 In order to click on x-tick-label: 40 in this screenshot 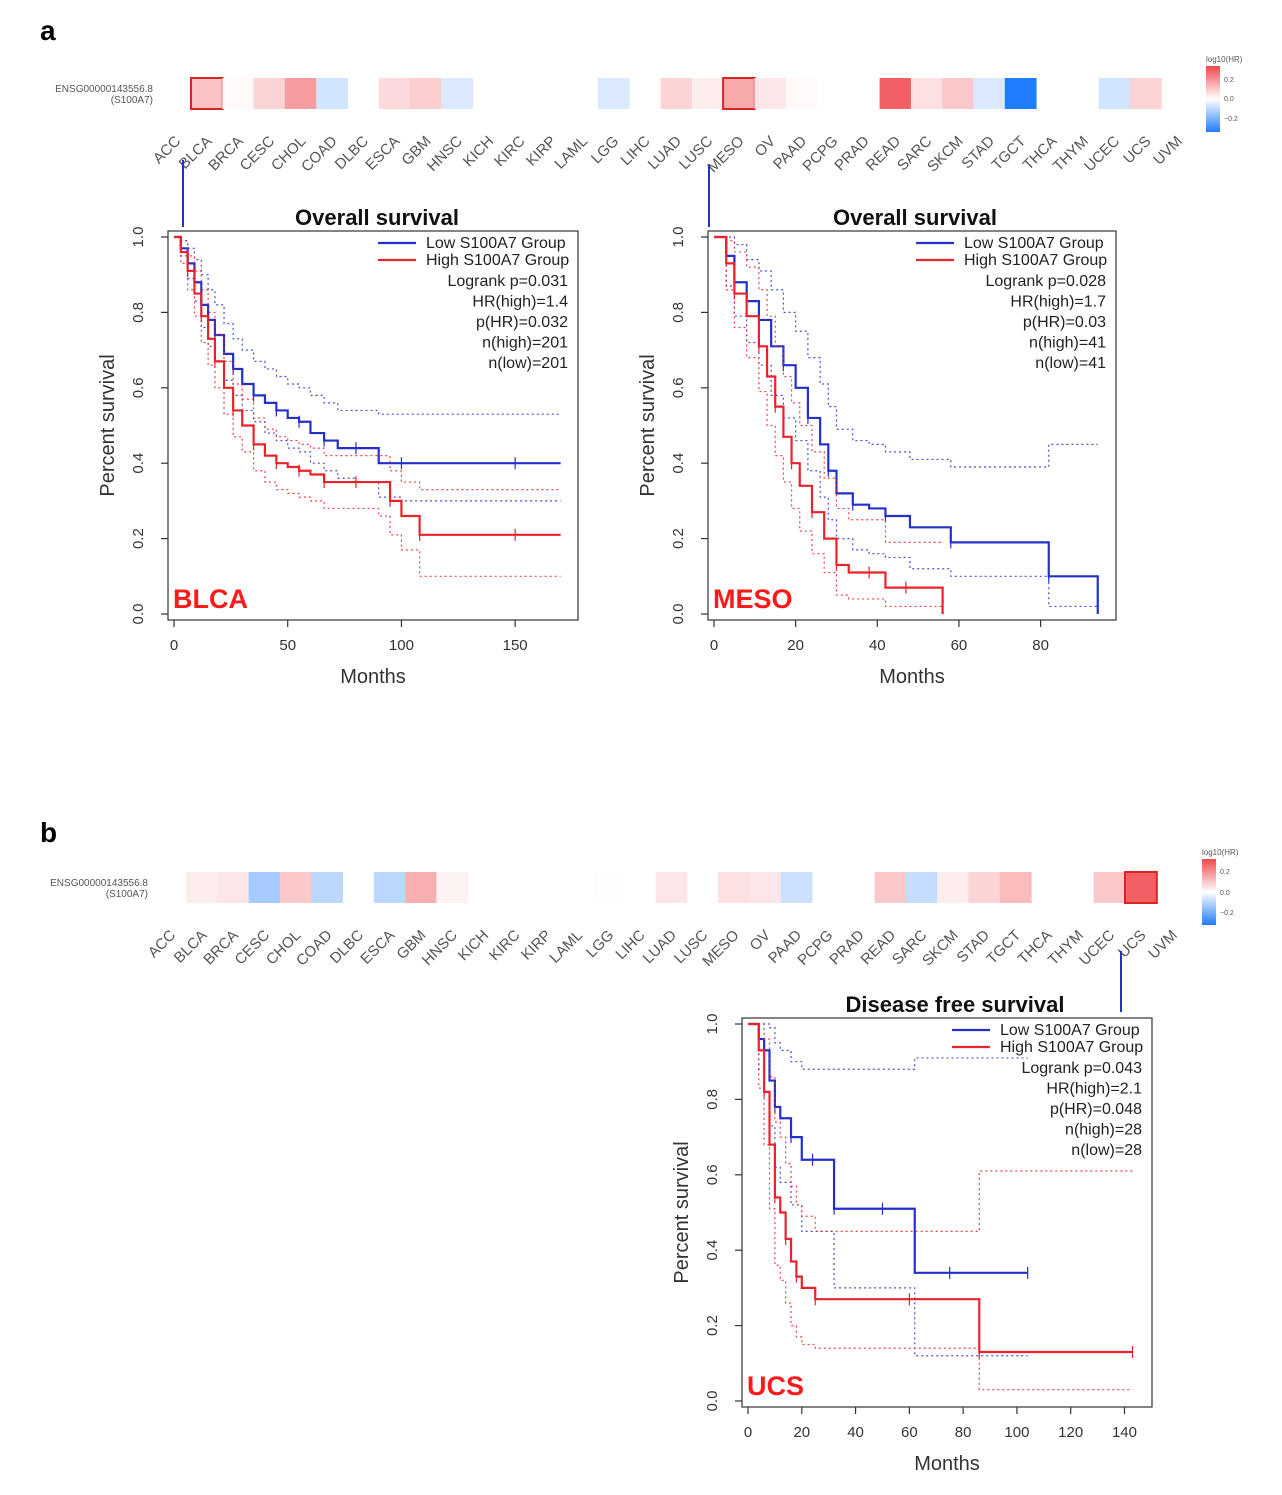, I will do `click(855, 1432)`.